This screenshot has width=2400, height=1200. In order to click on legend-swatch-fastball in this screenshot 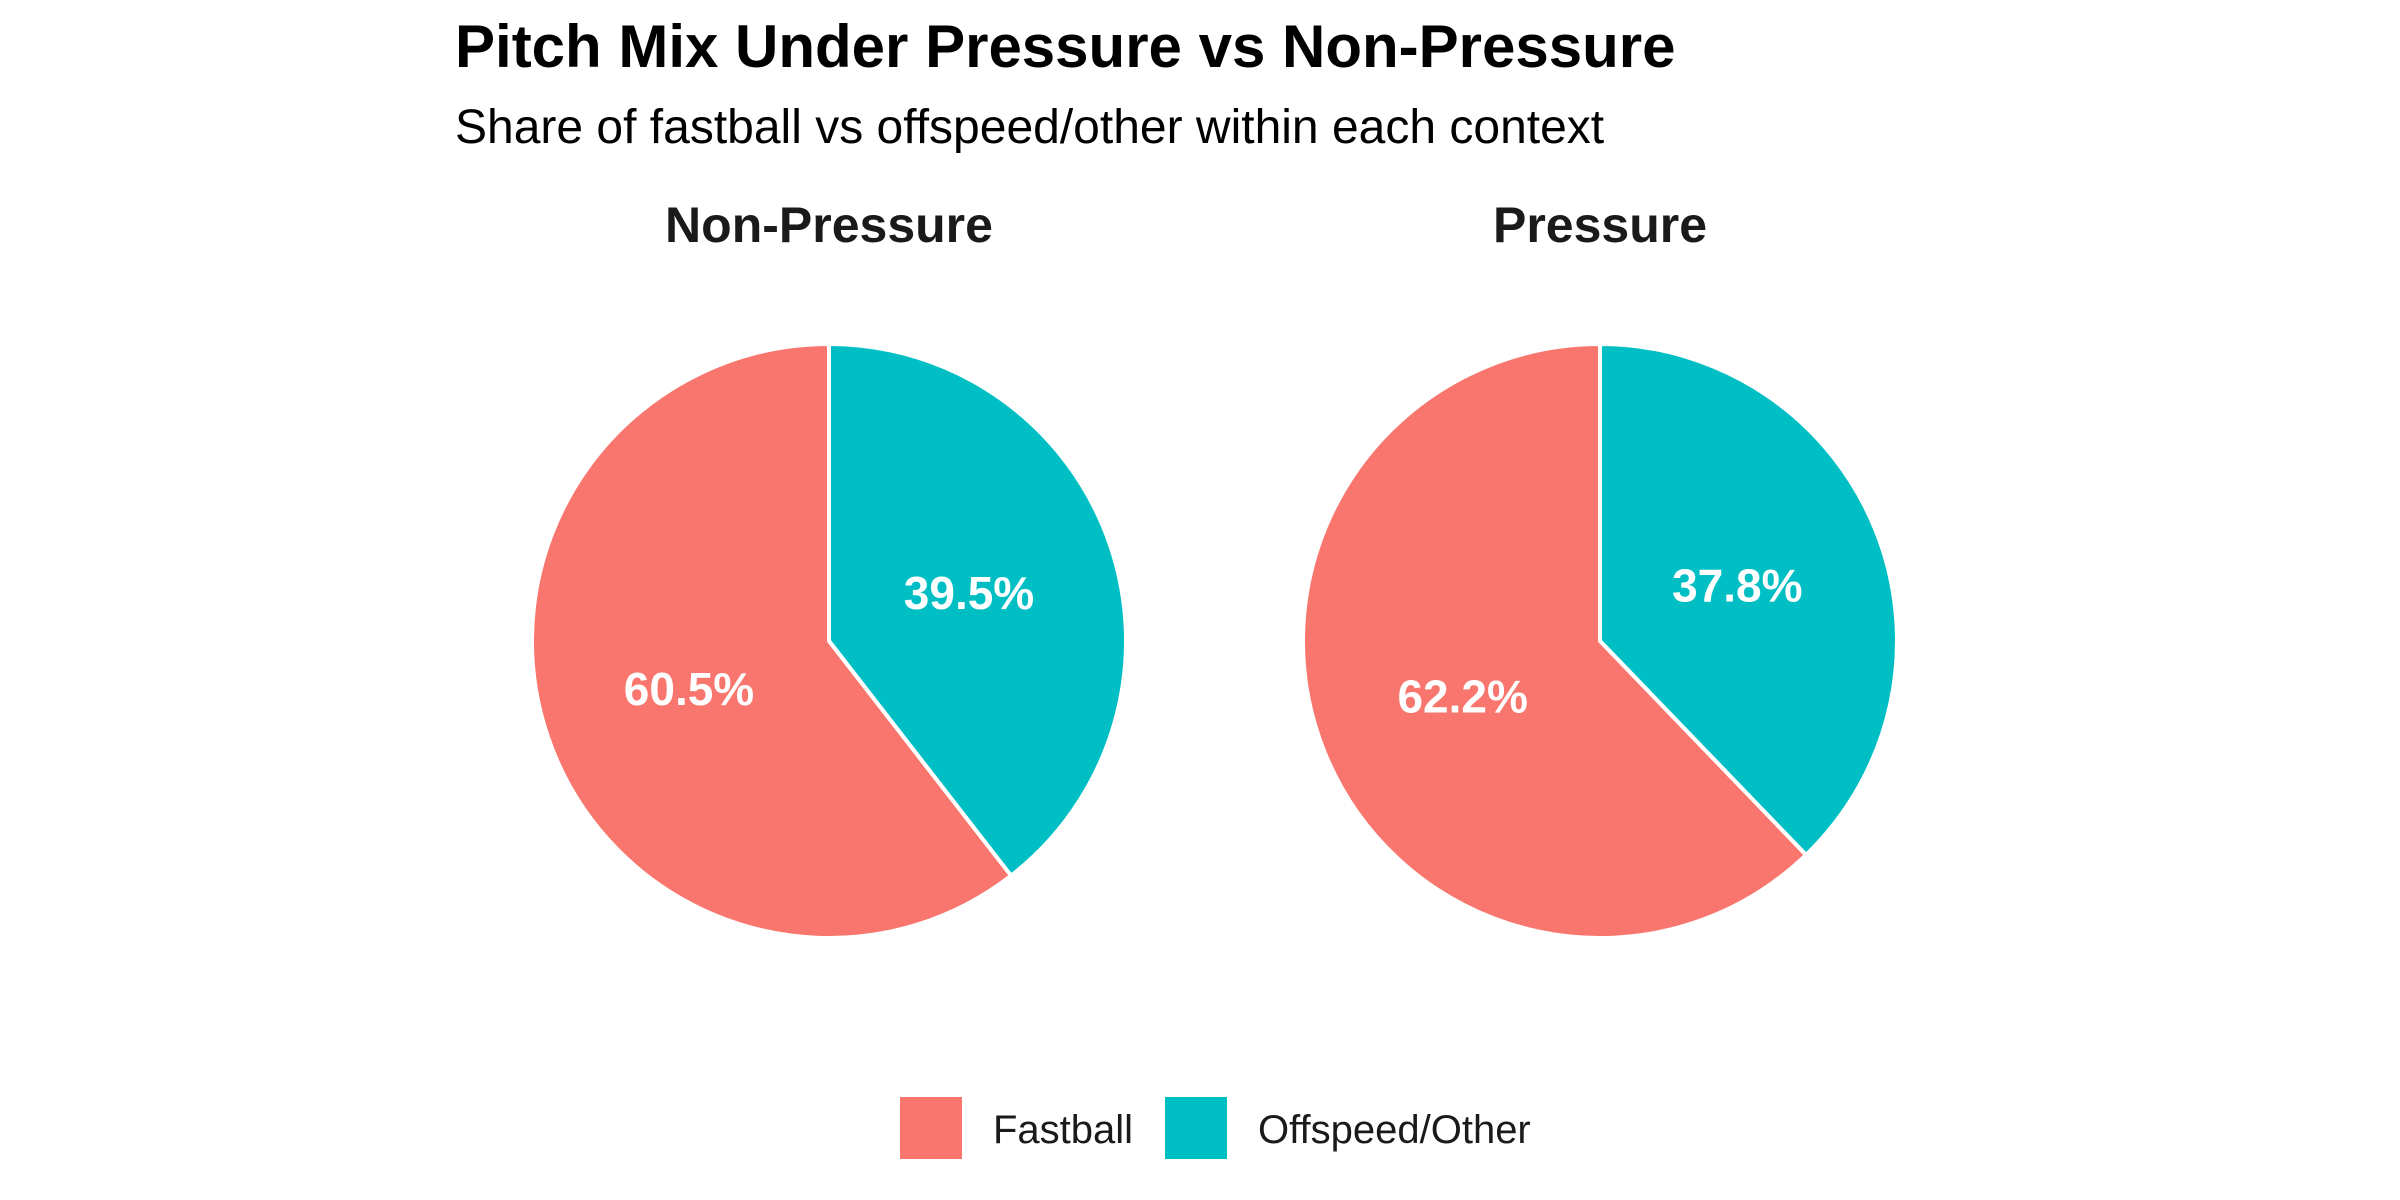, I will do `click(931, 1128)`.